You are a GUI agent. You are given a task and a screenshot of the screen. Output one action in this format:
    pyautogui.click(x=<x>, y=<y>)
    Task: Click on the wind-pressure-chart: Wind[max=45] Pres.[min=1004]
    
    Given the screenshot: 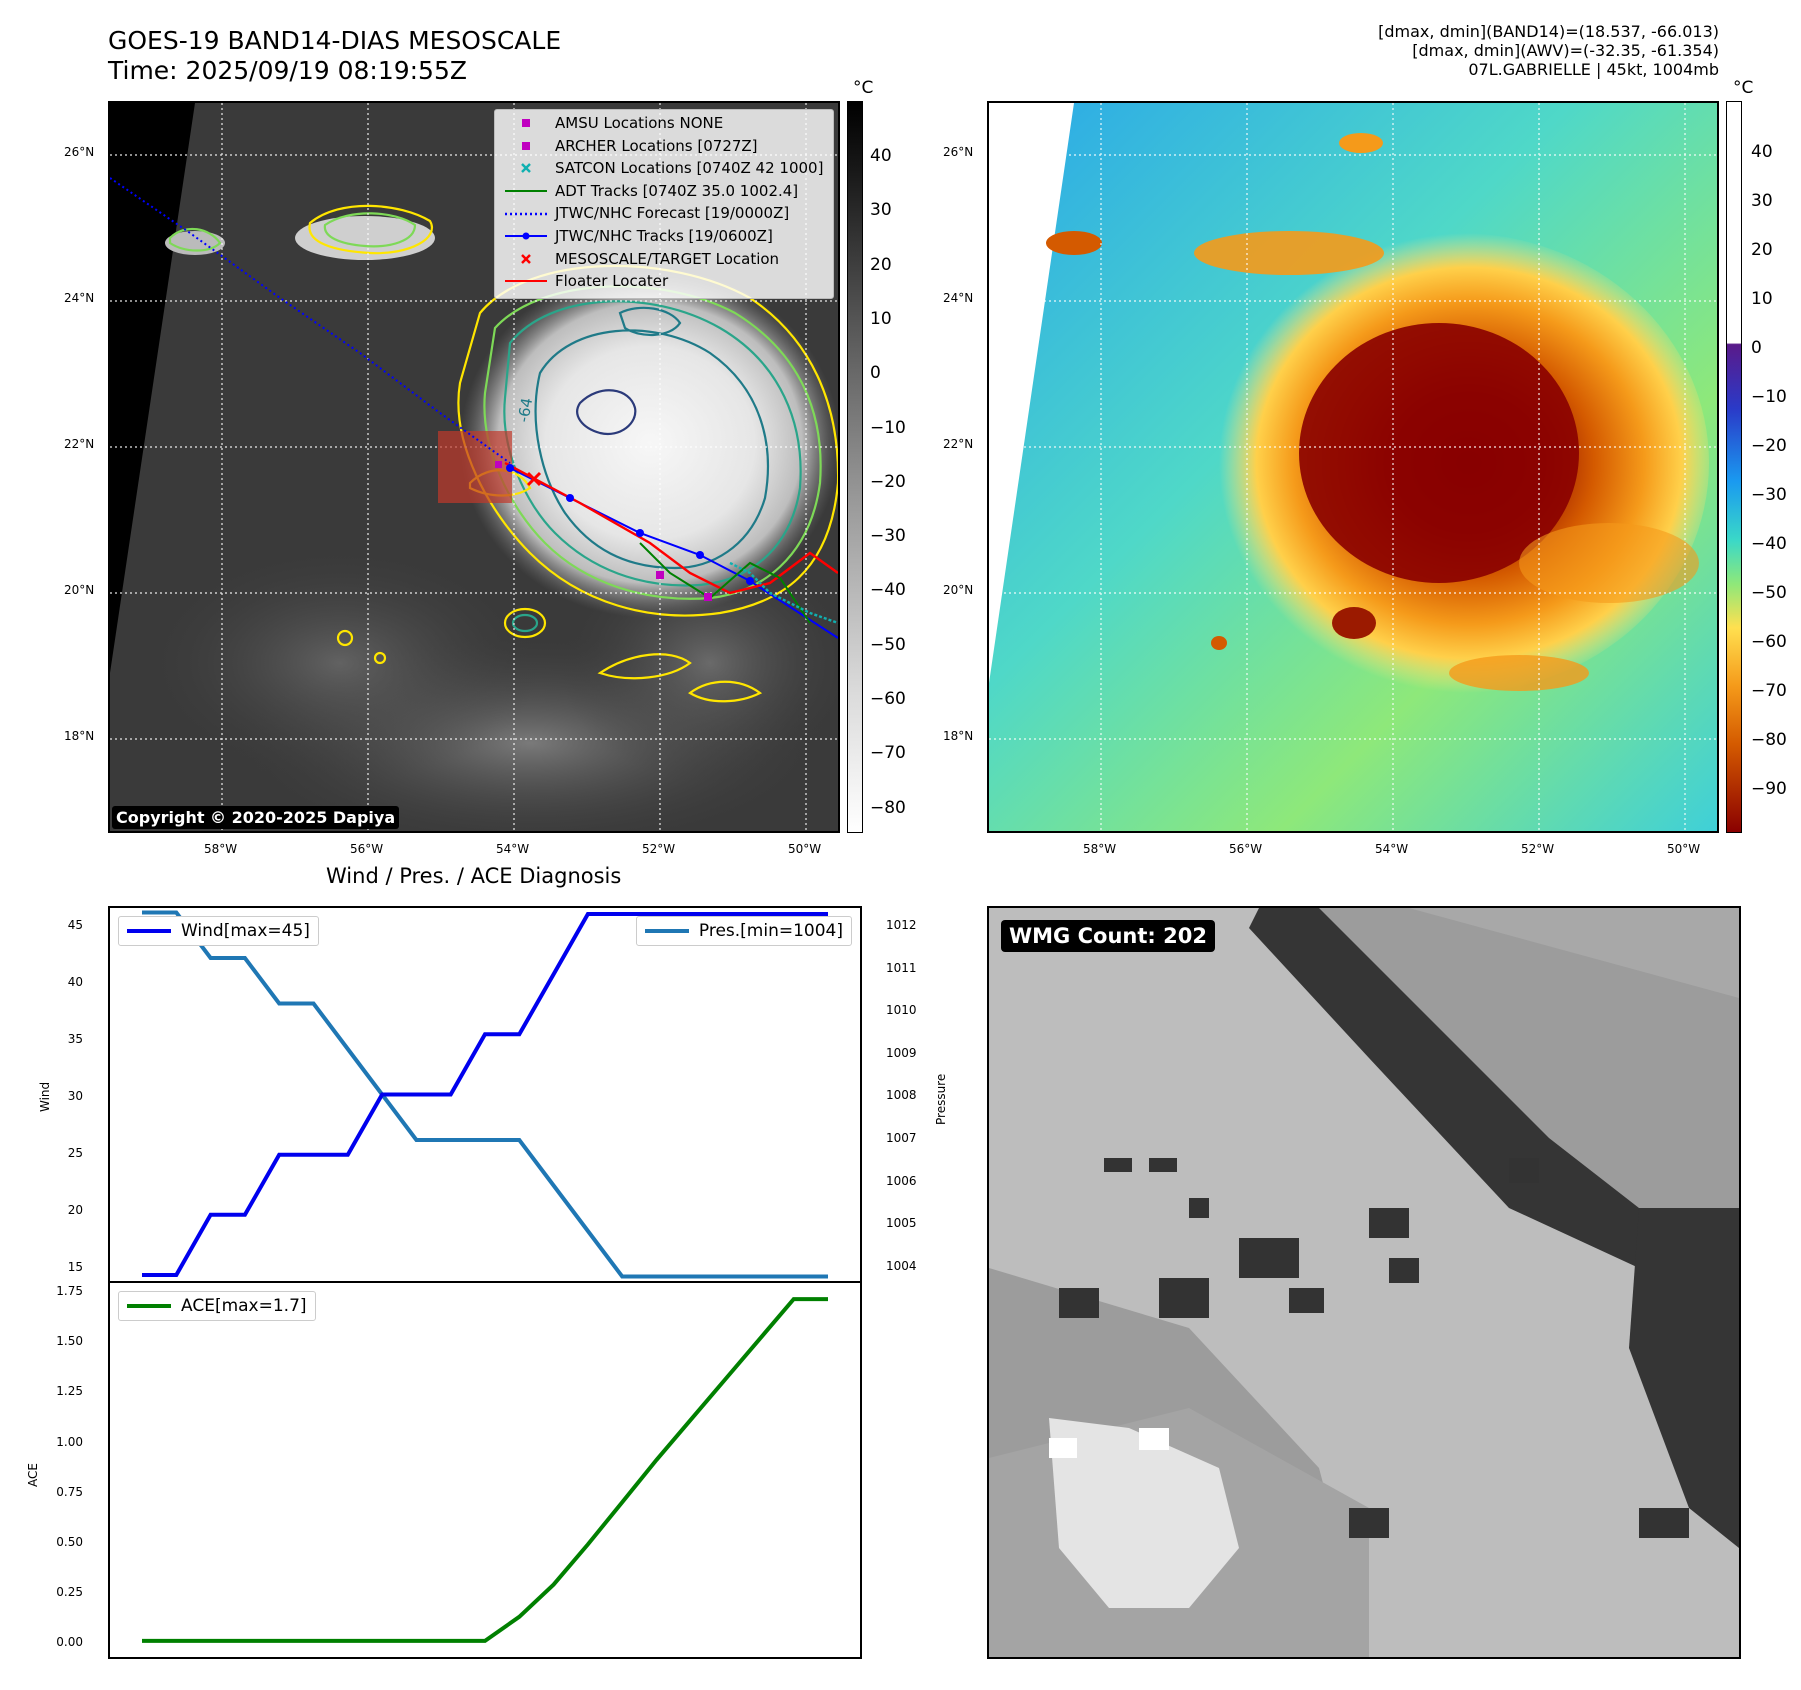 What is the action you would take?
    pyautogui.click(x=485, y=1094)
    